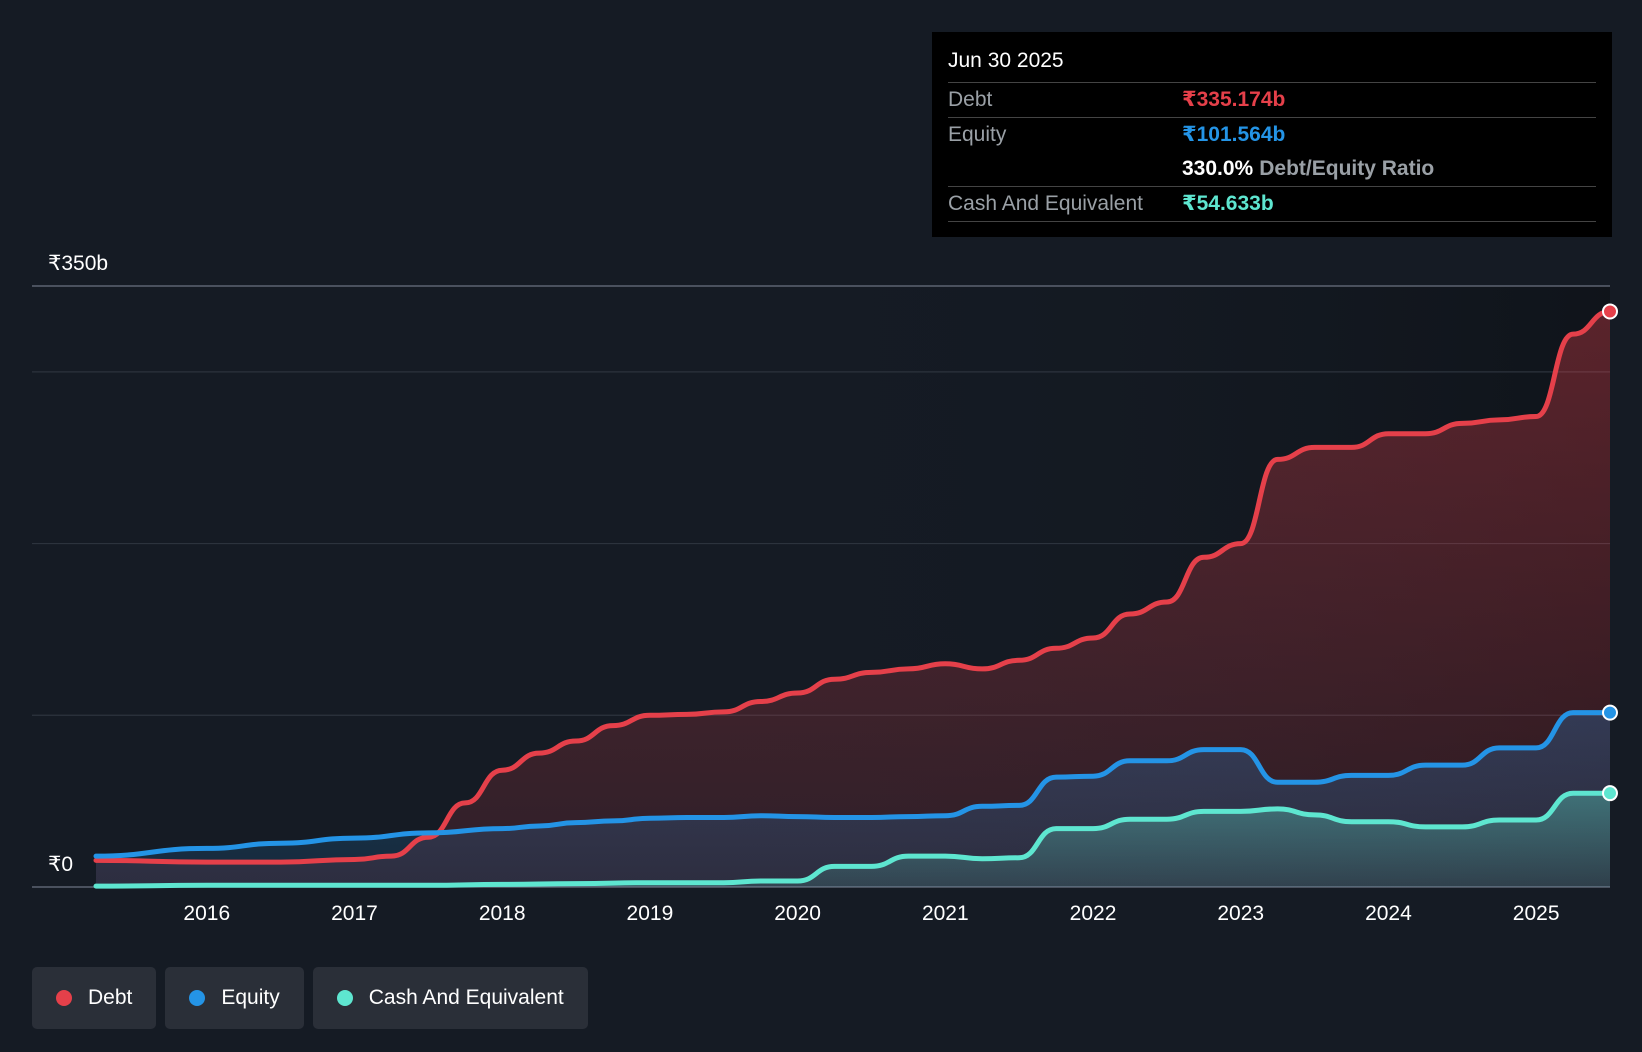  Describe the element at coordinates (1610, 311) in the screenshot. I see `end-marker-debt` at that location.